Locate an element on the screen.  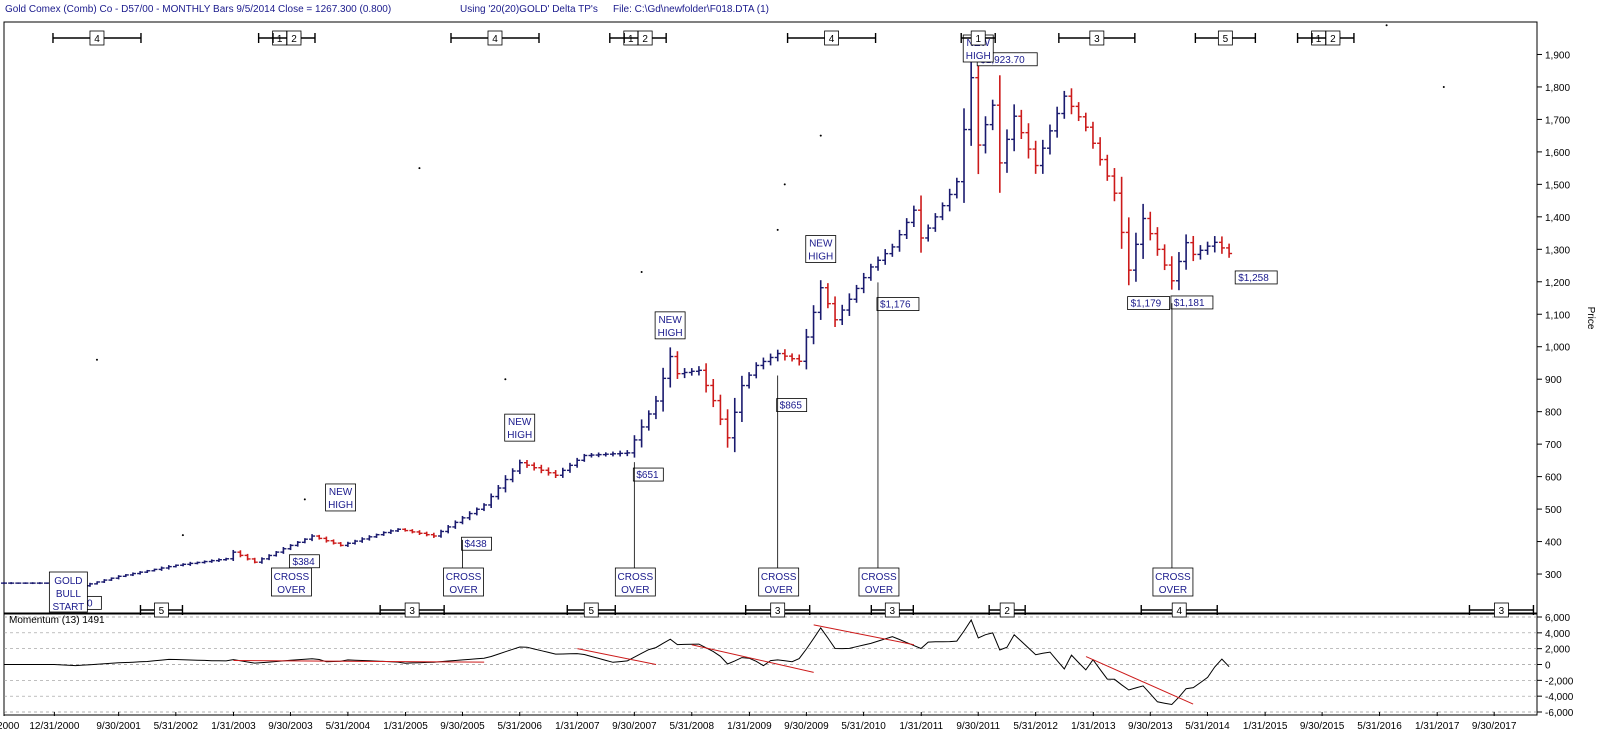
y-tick-label: 900 is located at coordinates (1553, 380).